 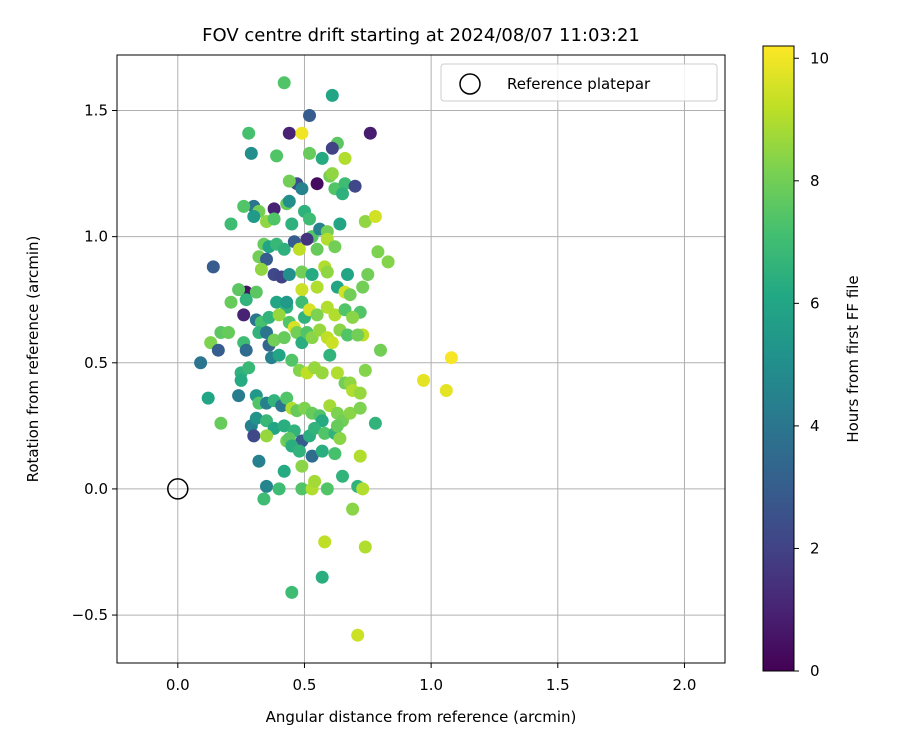 I want to click on colorbar-tick-label: 4, so click(x=815, y=426).